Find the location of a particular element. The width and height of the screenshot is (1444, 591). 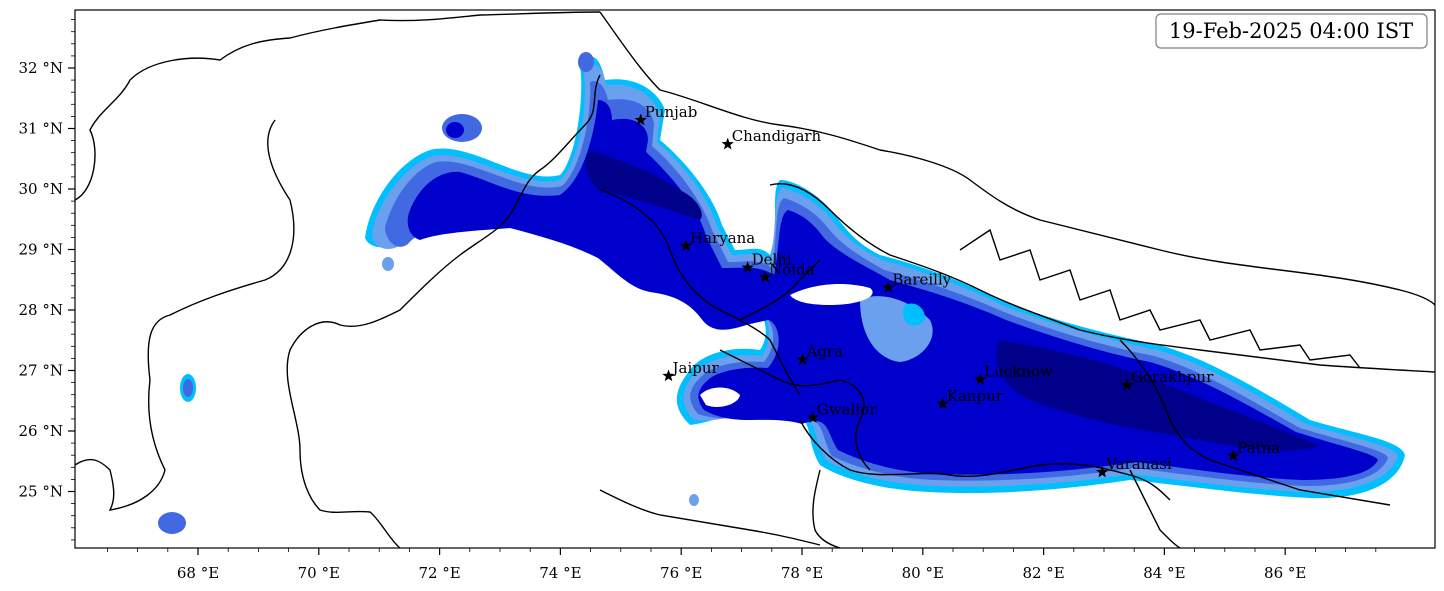

city-label: Gorakhpur is located at coordinates (1172, 377).